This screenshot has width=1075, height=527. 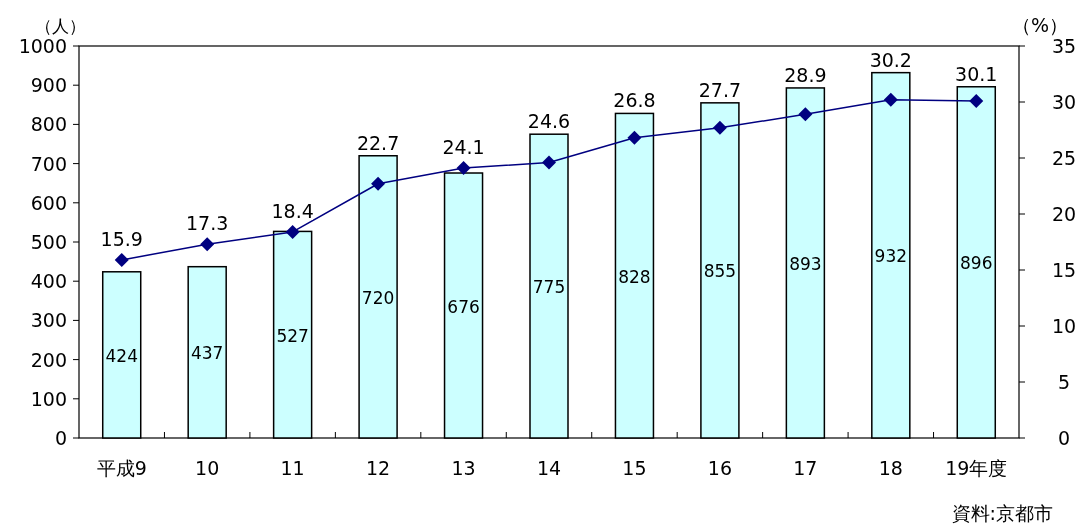 I want to click on data-label: 24.6, so click(x=549, y=121).